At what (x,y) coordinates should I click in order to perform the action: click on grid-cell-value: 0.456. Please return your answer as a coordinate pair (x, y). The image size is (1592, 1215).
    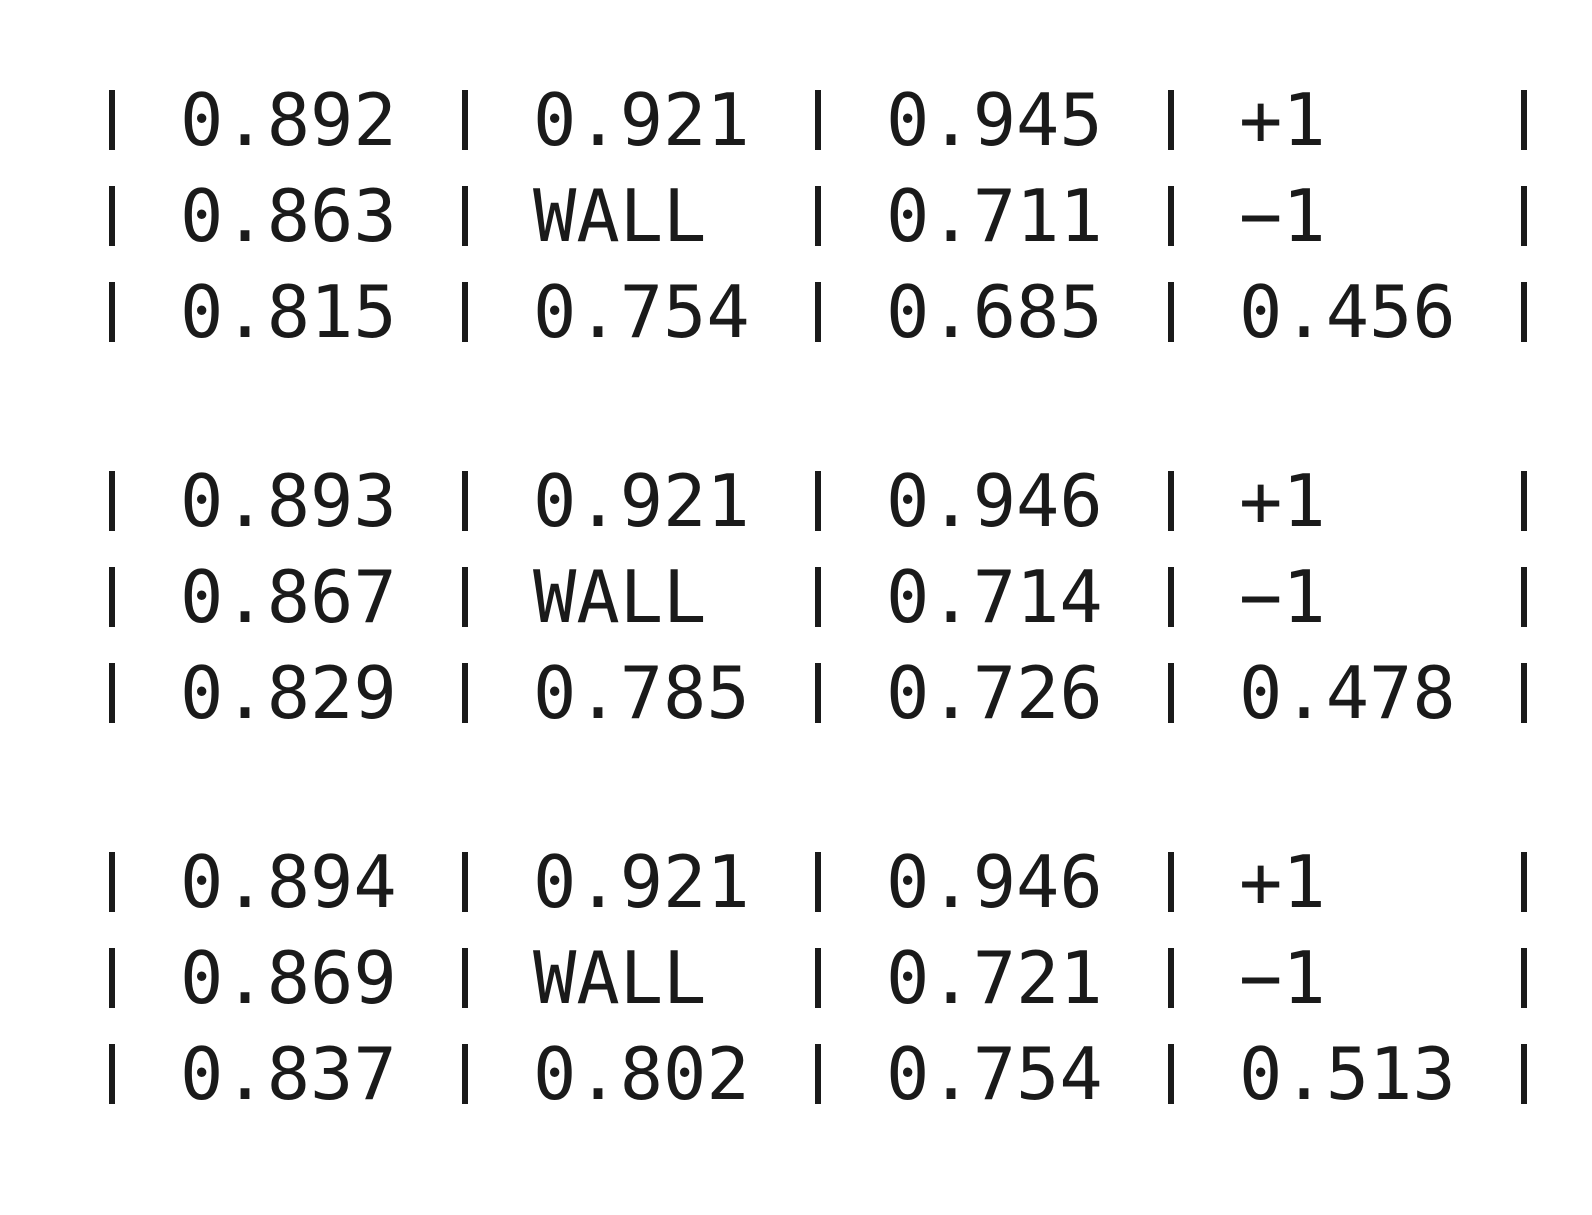
    Looking at the image, I should click on (1347, 312).